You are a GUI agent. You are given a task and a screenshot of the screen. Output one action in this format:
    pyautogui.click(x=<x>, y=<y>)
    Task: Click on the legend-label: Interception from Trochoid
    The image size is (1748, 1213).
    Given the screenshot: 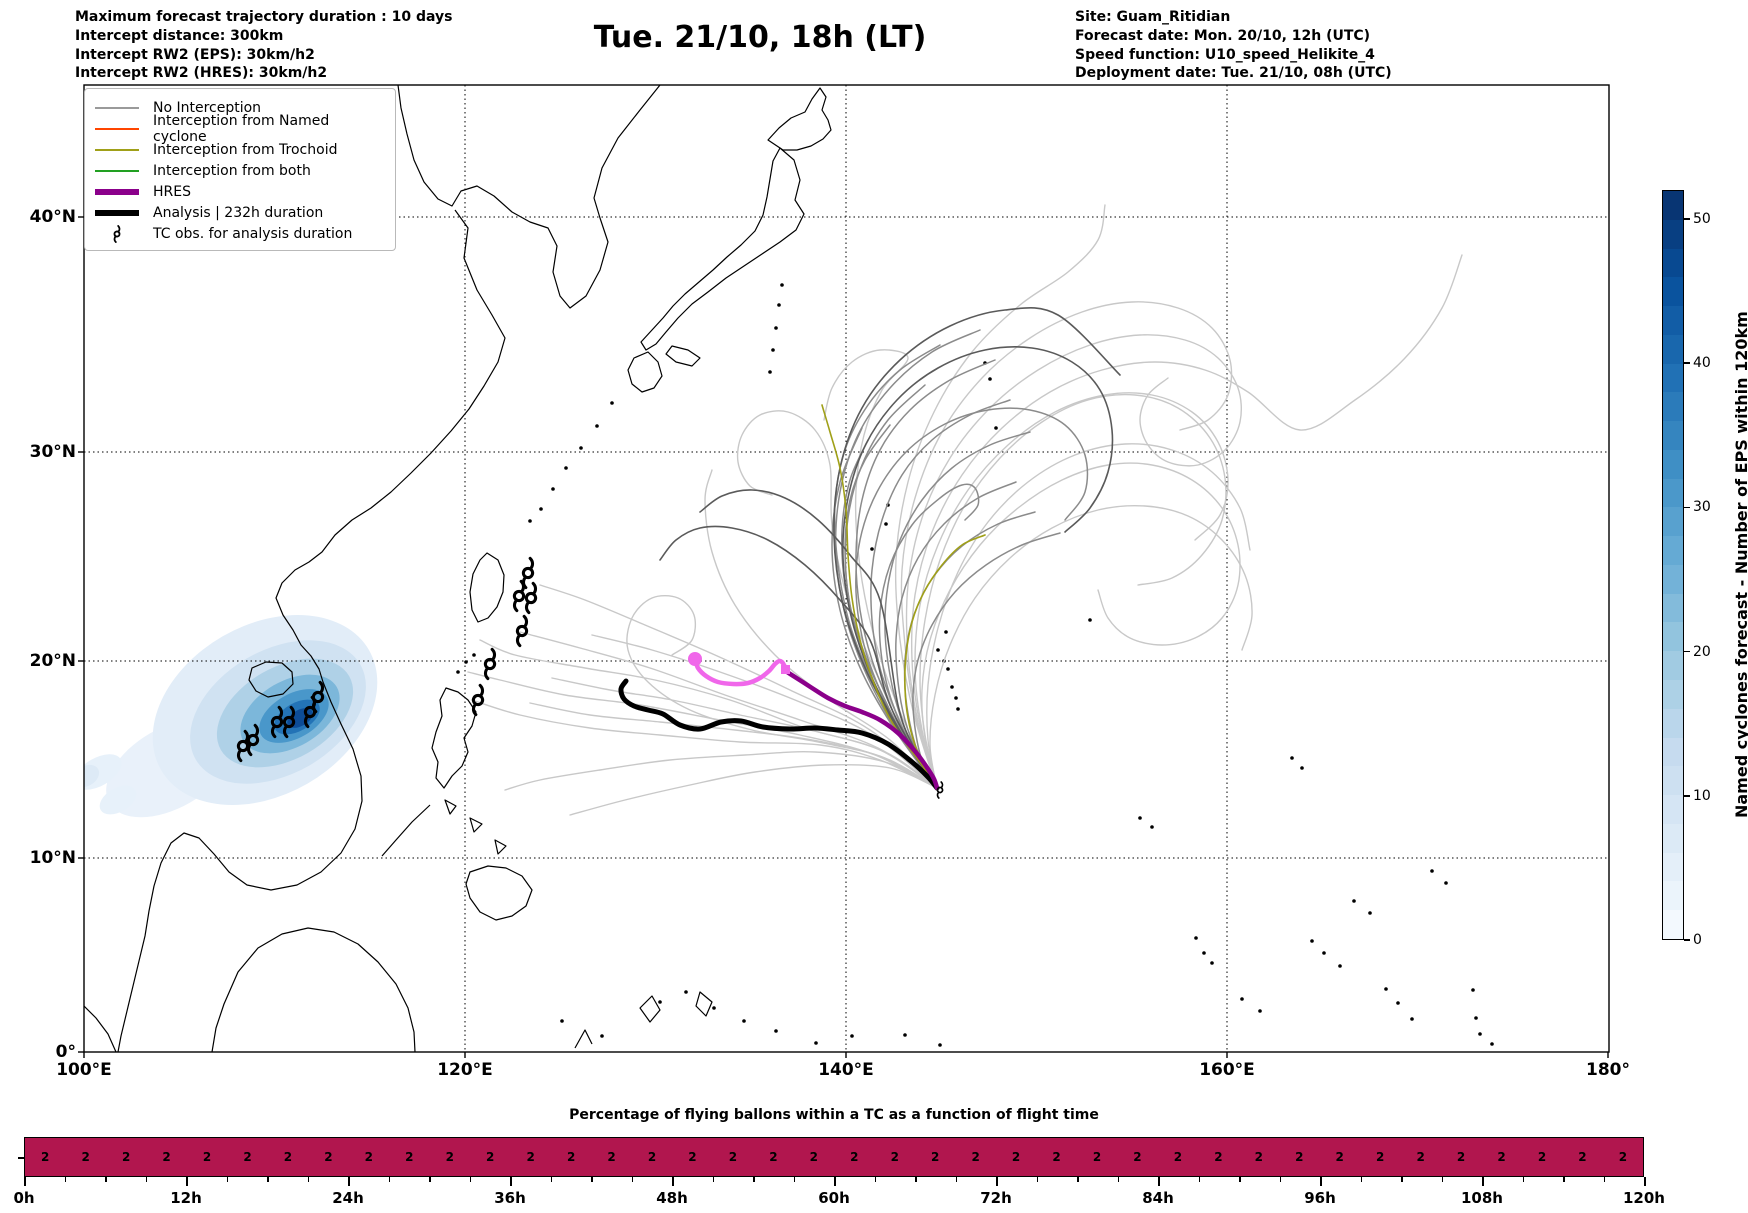 What is the action you would take?
    pyautogui.click(x=245, y=149)
    